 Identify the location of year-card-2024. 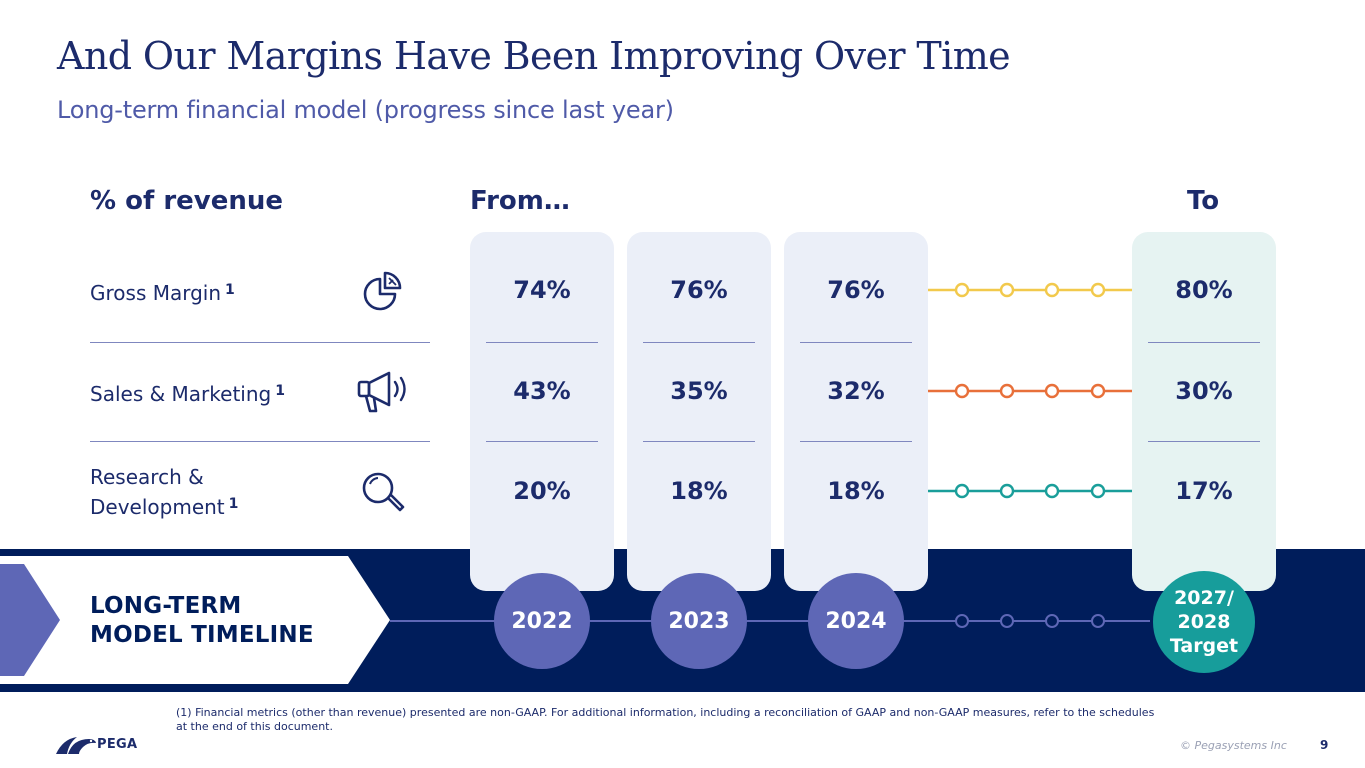
(856, 411).